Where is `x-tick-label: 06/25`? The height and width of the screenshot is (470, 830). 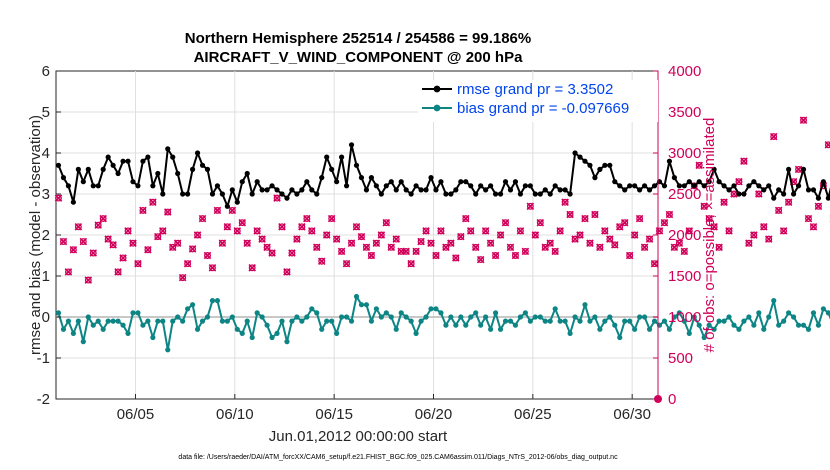
x-tick-label: 06/25 is located at coordinates (533, 414).